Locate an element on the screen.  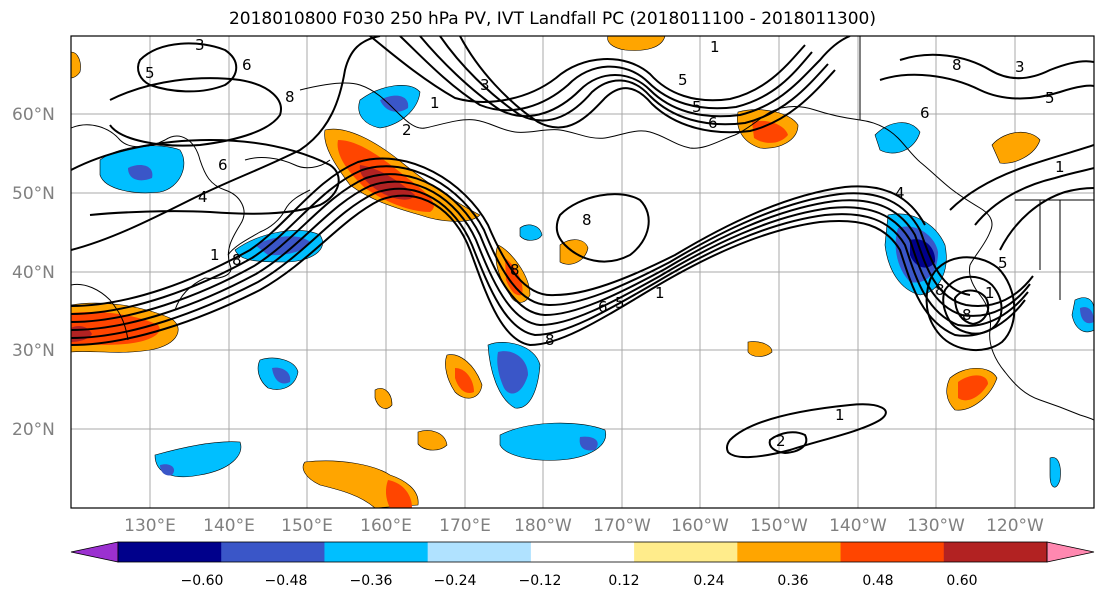
anomaly-patch-siberia-negative-core is located at coordinates (140, 173).